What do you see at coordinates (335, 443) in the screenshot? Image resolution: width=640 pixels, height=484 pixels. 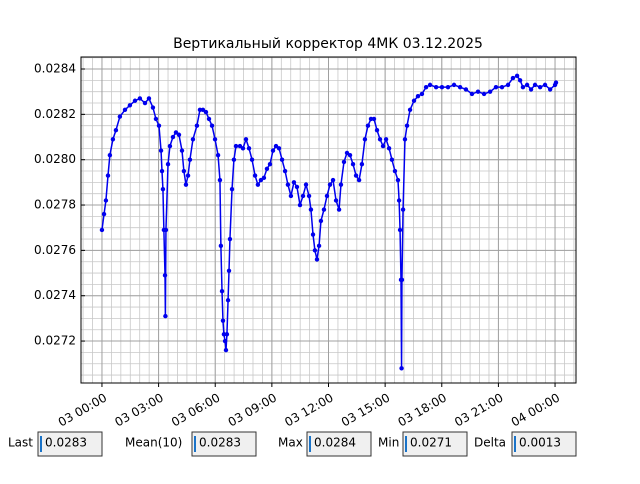 I see `stat-value: 0.0284` at bounding box center [335, 443].